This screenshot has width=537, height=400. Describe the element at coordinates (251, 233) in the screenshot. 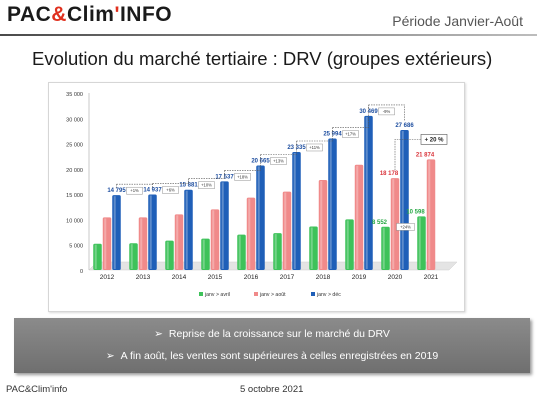

I see `bar-1-2016` at that location.